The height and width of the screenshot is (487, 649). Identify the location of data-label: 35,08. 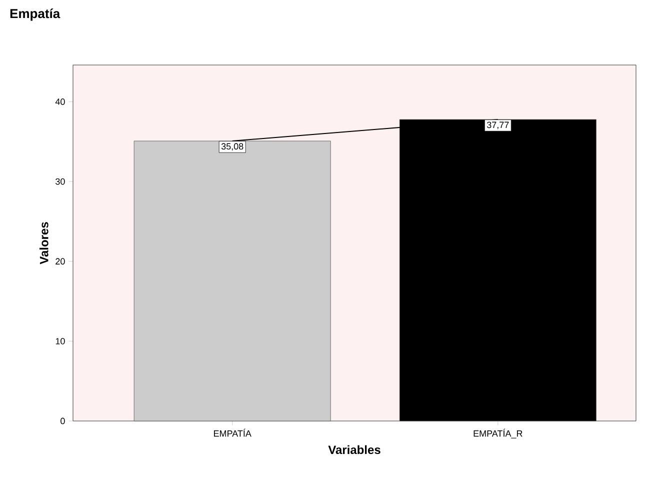
(232, 147).